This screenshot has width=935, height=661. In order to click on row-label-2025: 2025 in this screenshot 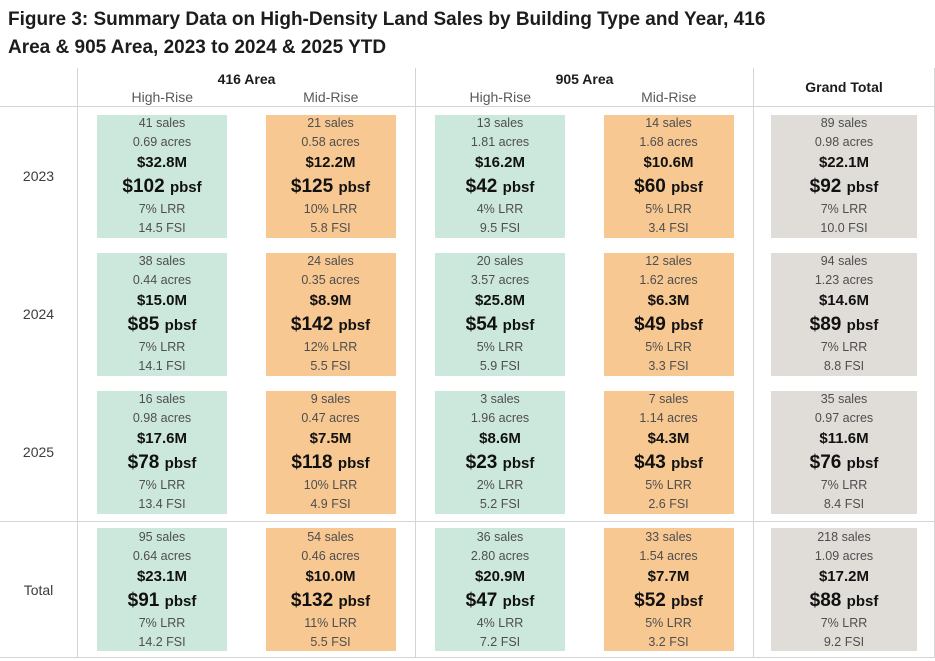, I will do `click(38, 452)`.